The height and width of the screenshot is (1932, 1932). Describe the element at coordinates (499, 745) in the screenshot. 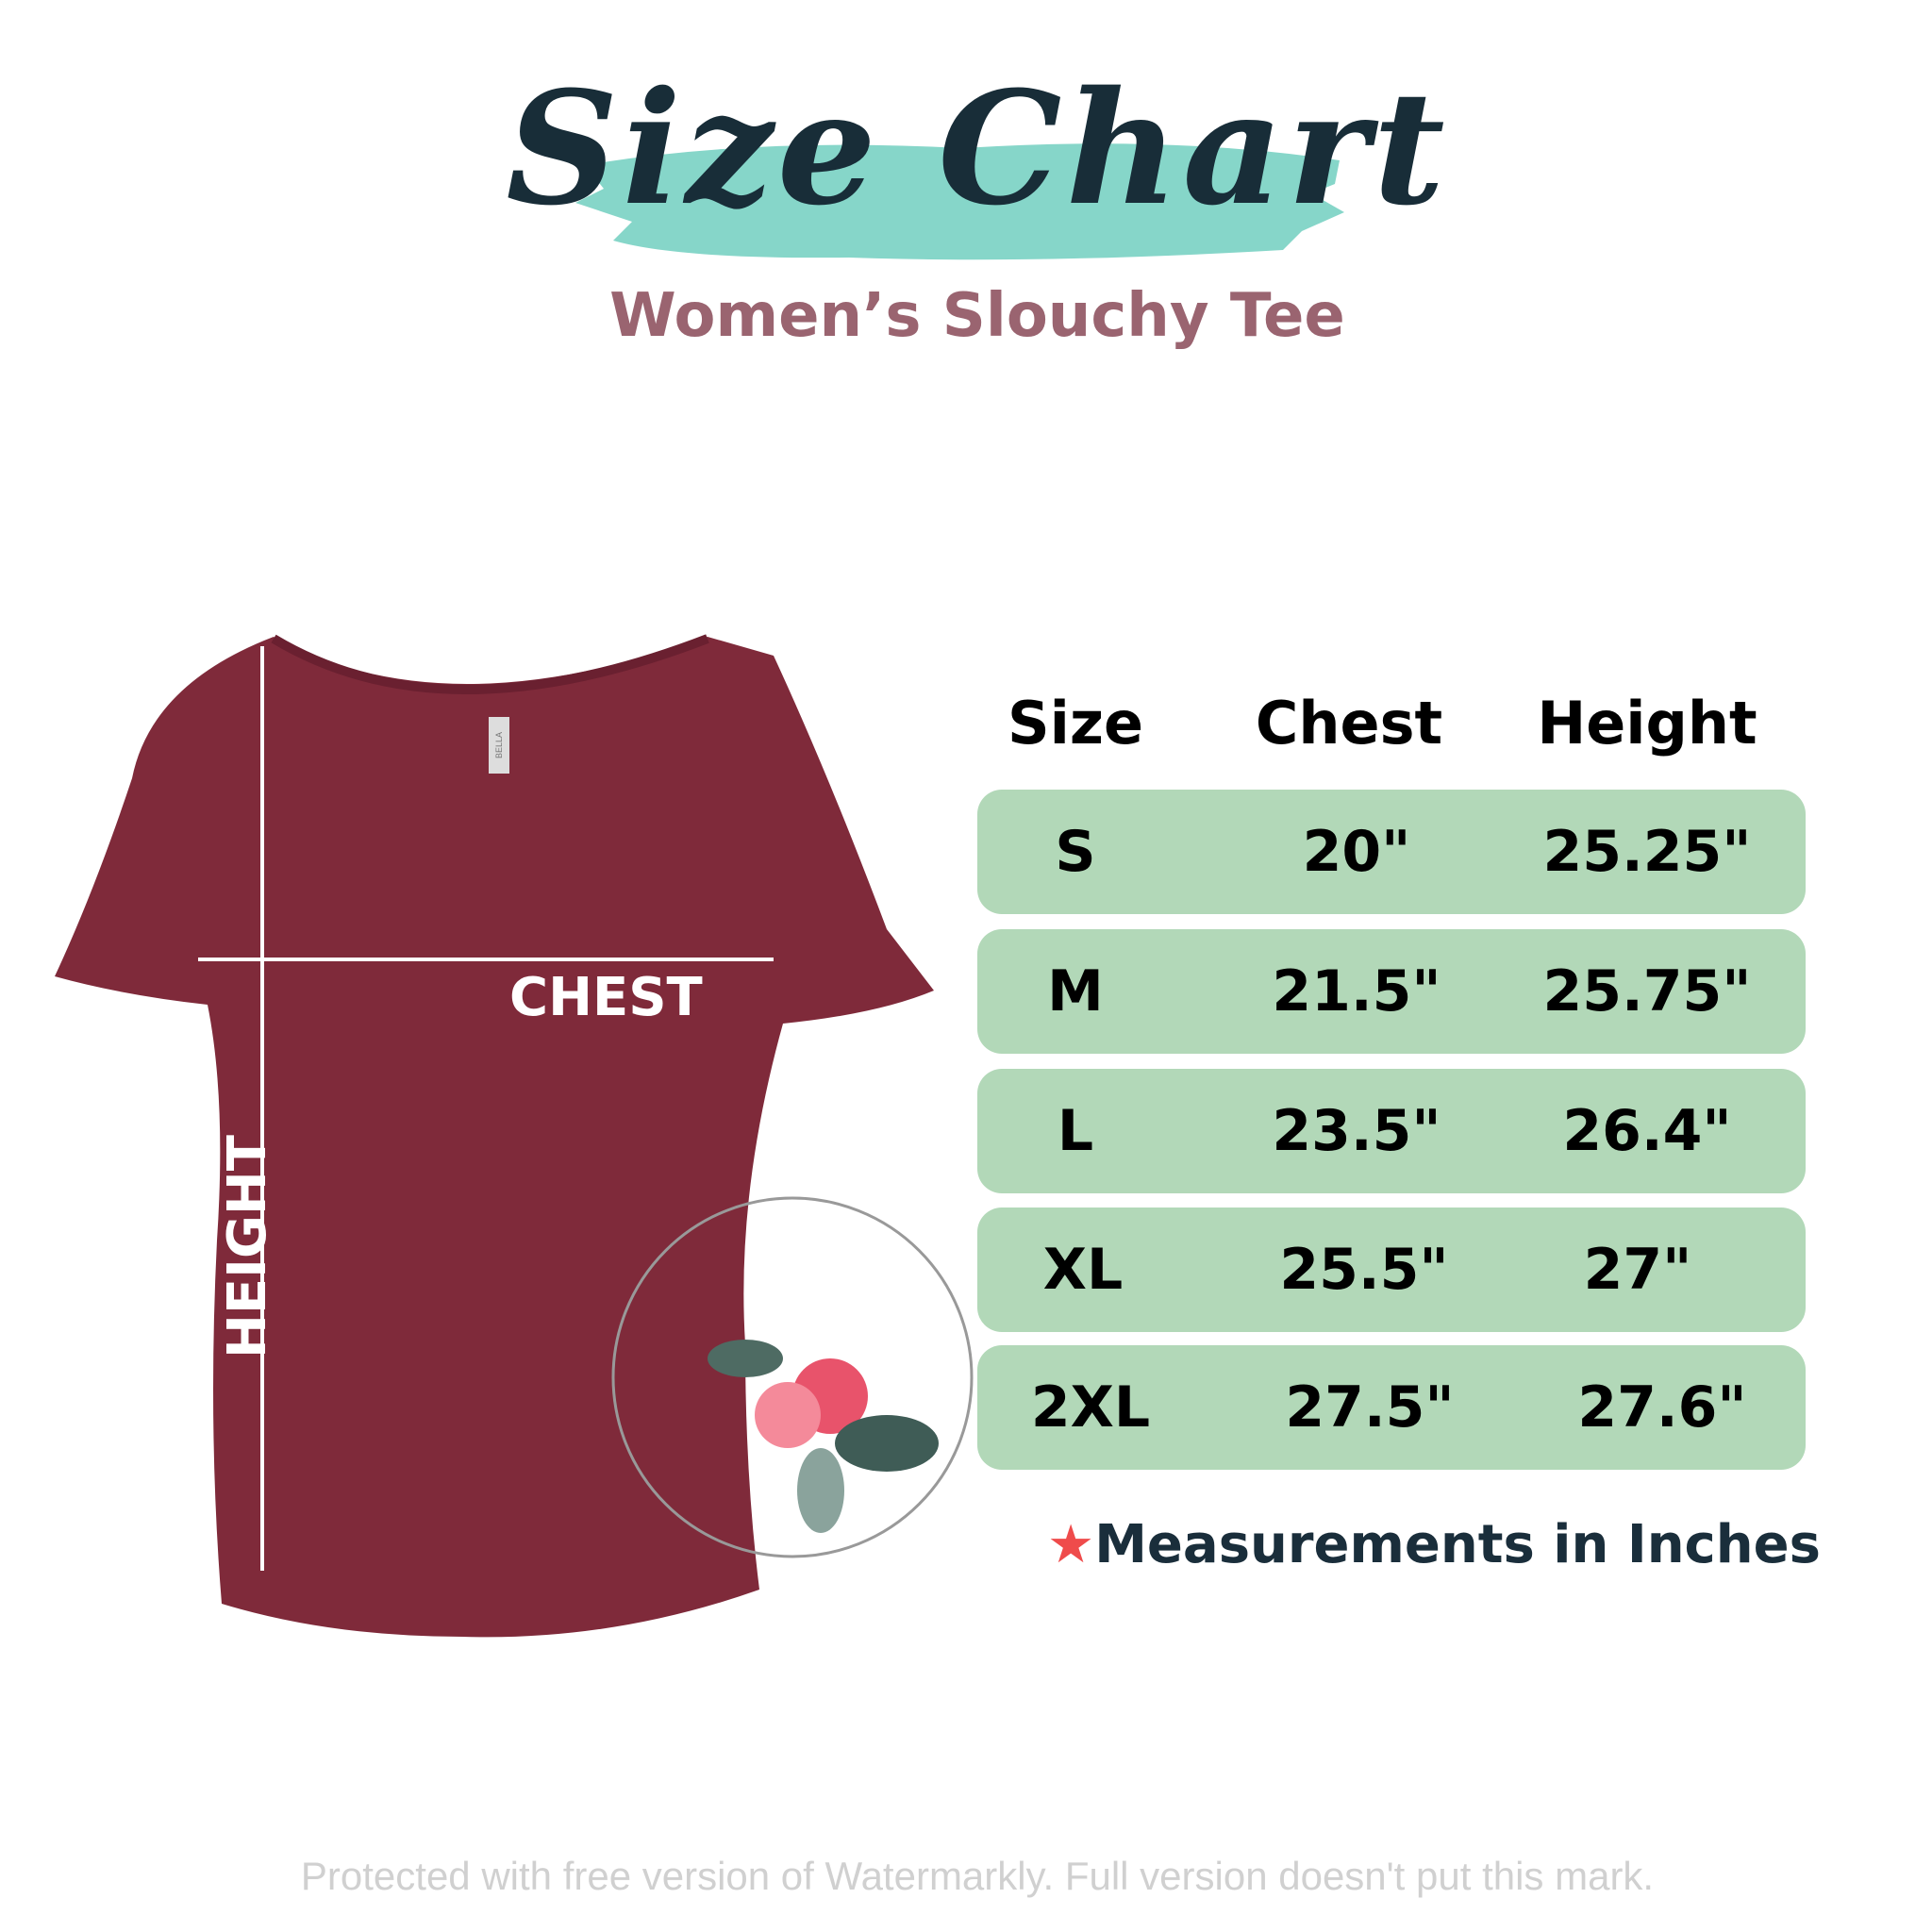

I see `shirt-tag-label: BELLA` at that location.